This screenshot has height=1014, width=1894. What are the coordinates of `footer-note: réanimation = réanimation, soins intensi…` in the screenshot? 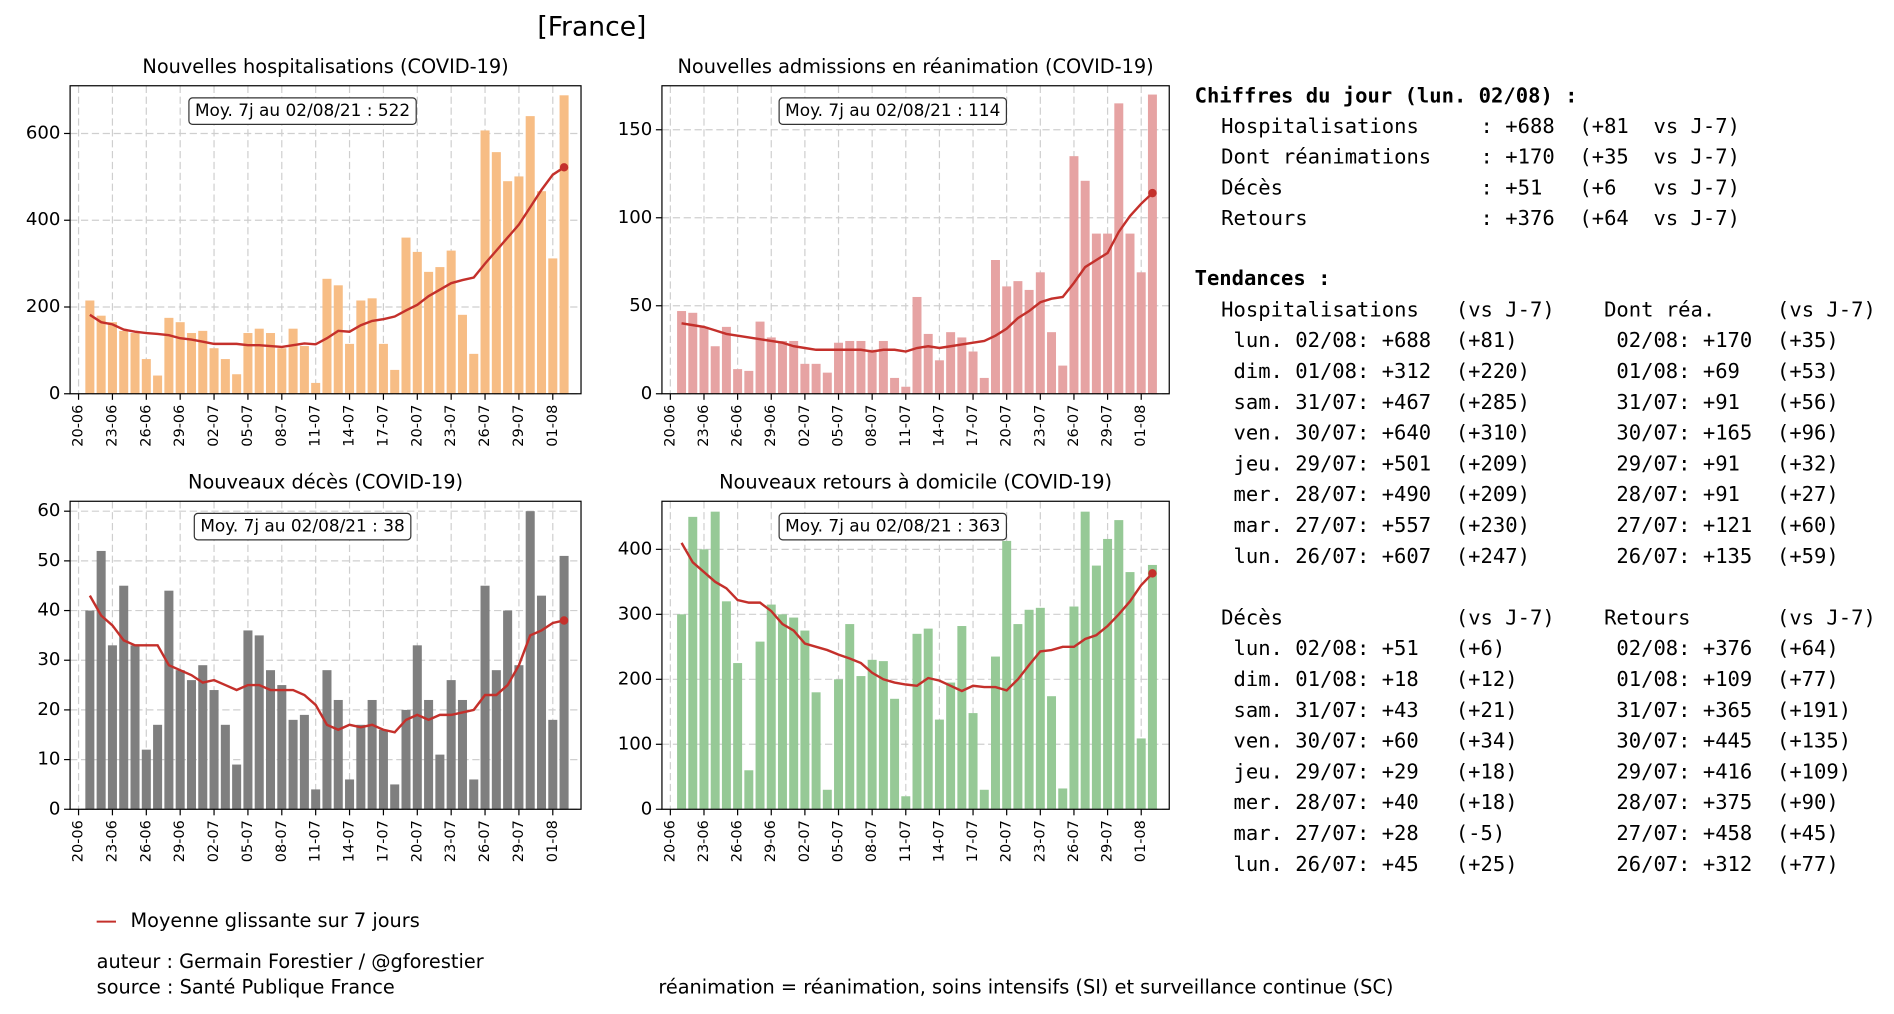 It's located at (1025, 987).